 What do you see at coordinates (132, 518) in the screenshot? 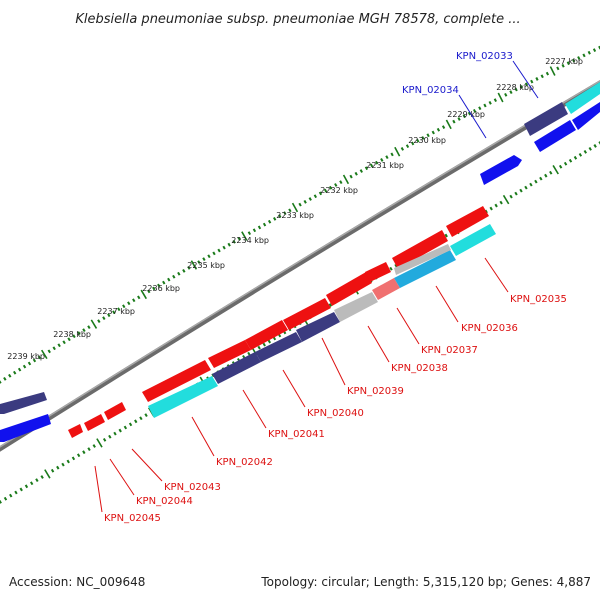
I see `gene-label-kpn-02045: KPN_02045` at bounding box center [132, 518].